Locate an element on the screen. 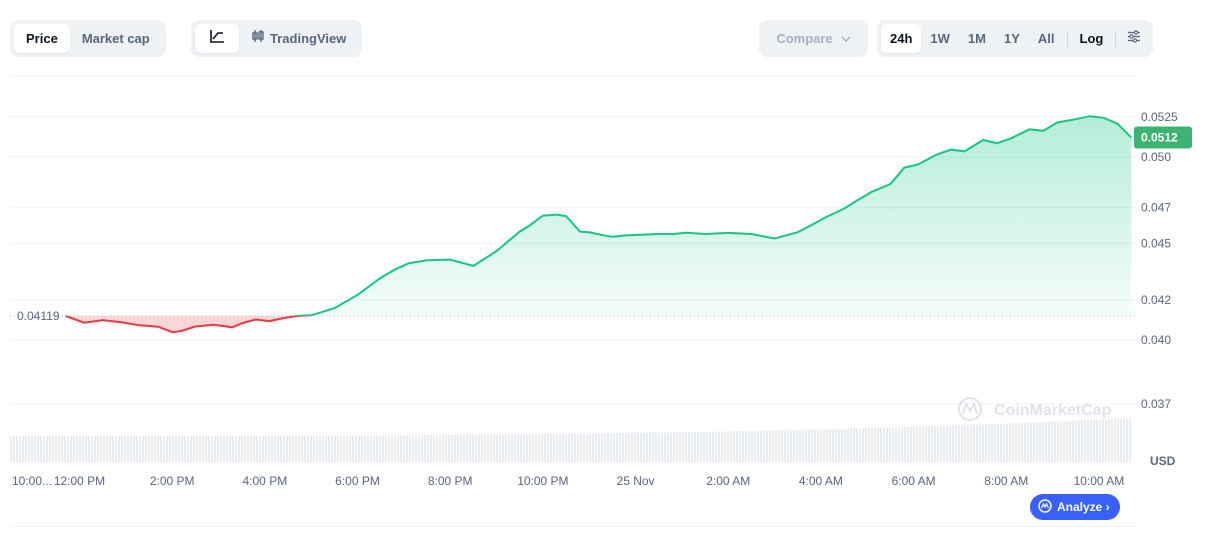  tab-price: Price is located at coordinates (42, 38).